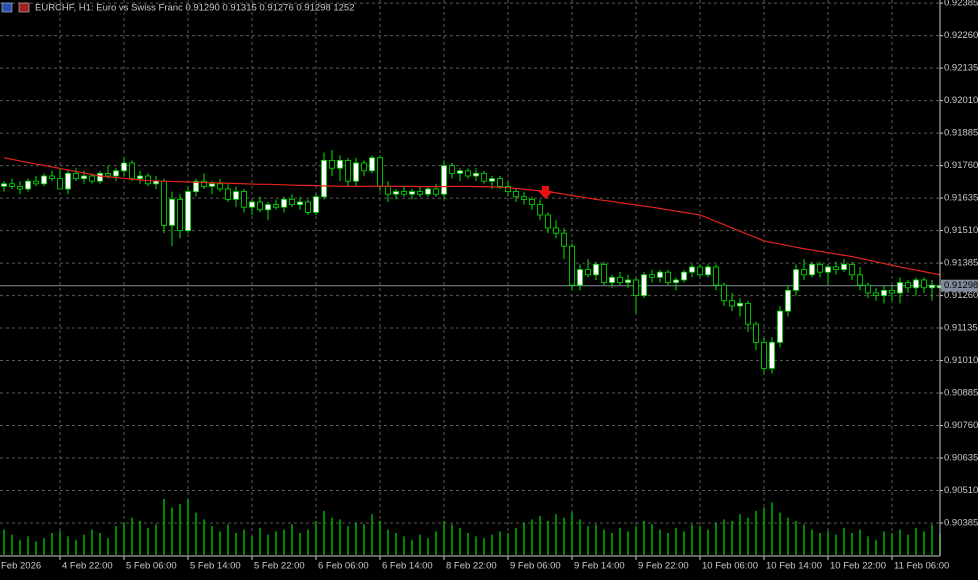 Image resolution: width=978 pixels, height=580 pixels. Describe the element at coordinates (472, 527) in the screenshot. I see `volume-pane` at that location.